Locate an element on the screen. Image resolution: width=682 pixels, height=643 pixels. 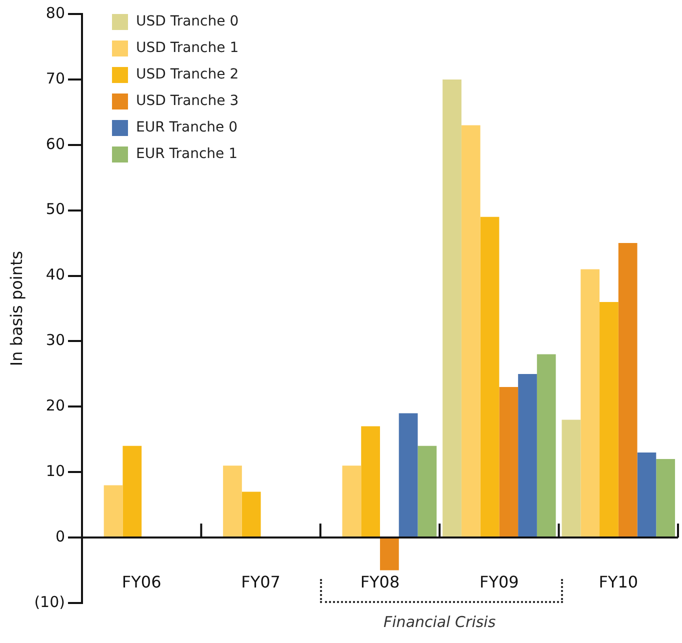
y-tick-label: 70 is located at coordinates (55, 78).